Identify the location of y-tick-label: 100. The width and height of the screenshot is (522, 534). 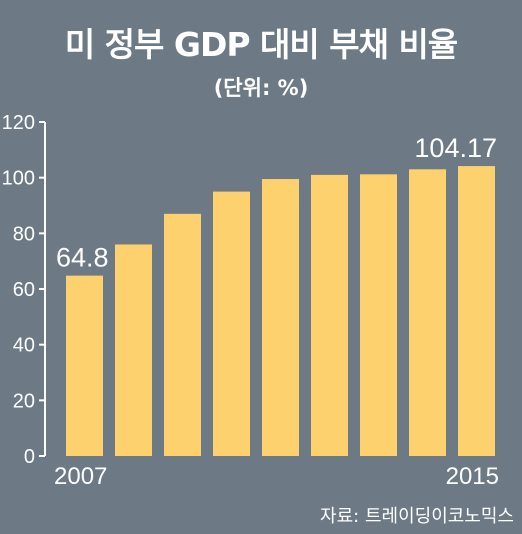
(18, 179).